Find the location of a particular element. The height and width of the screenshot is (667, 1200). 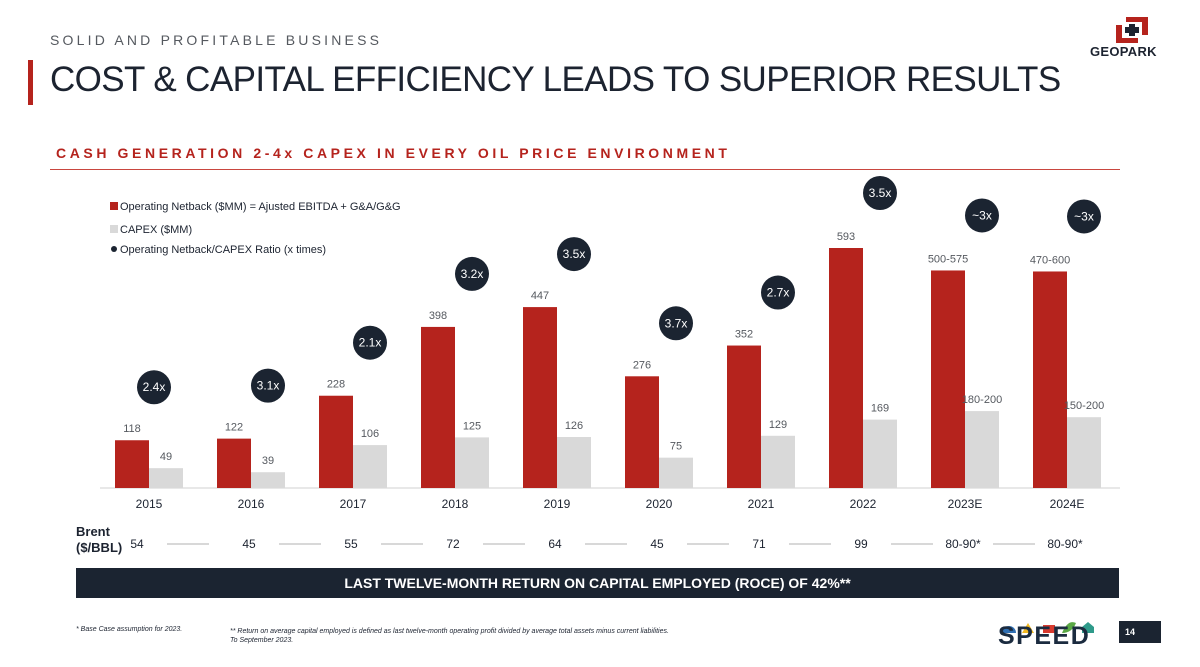

brent-value-2022: 99 is located at coordinates (861, 544).